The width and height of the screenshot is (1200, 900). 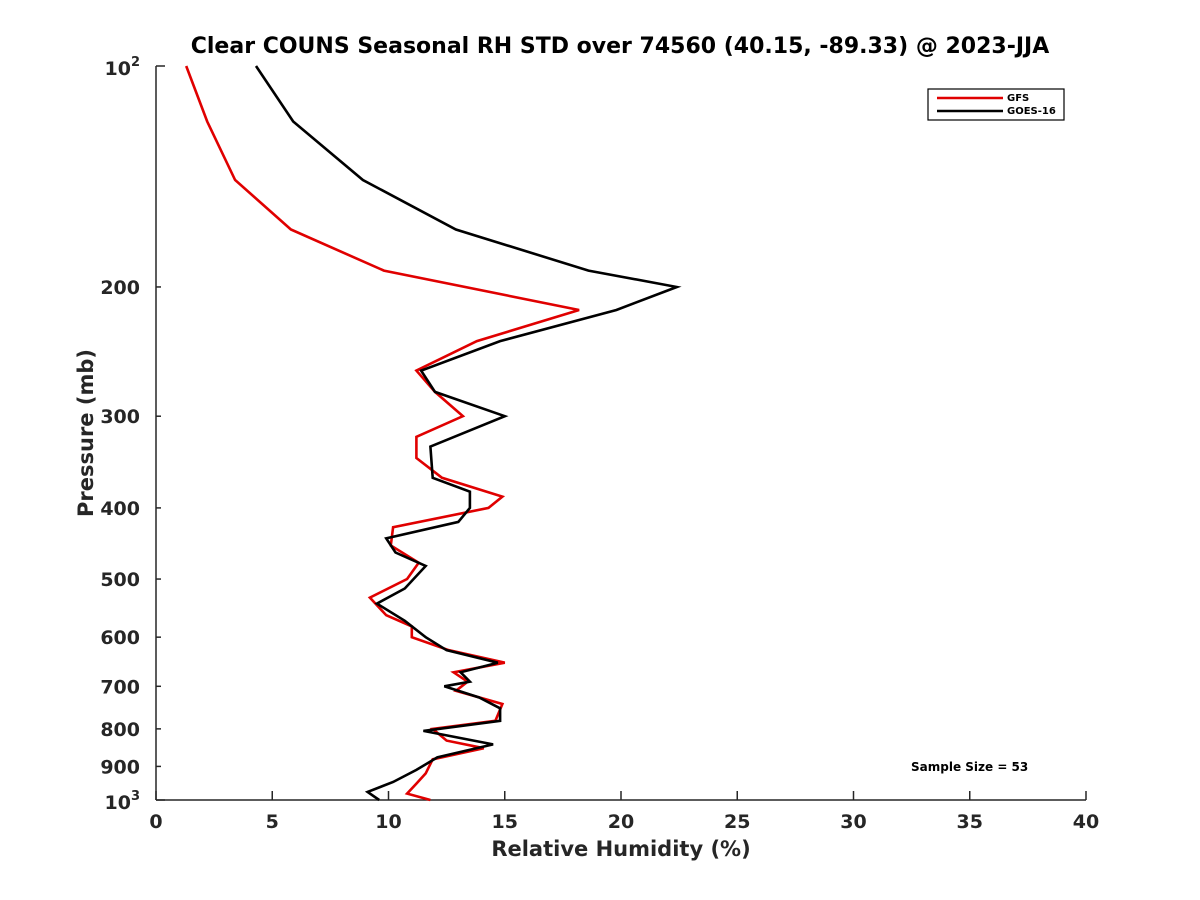 What do you see at coordinates (120, 509) in the screenshot?
I see `y-tick-label: 400` at bounding box center [120, 509].